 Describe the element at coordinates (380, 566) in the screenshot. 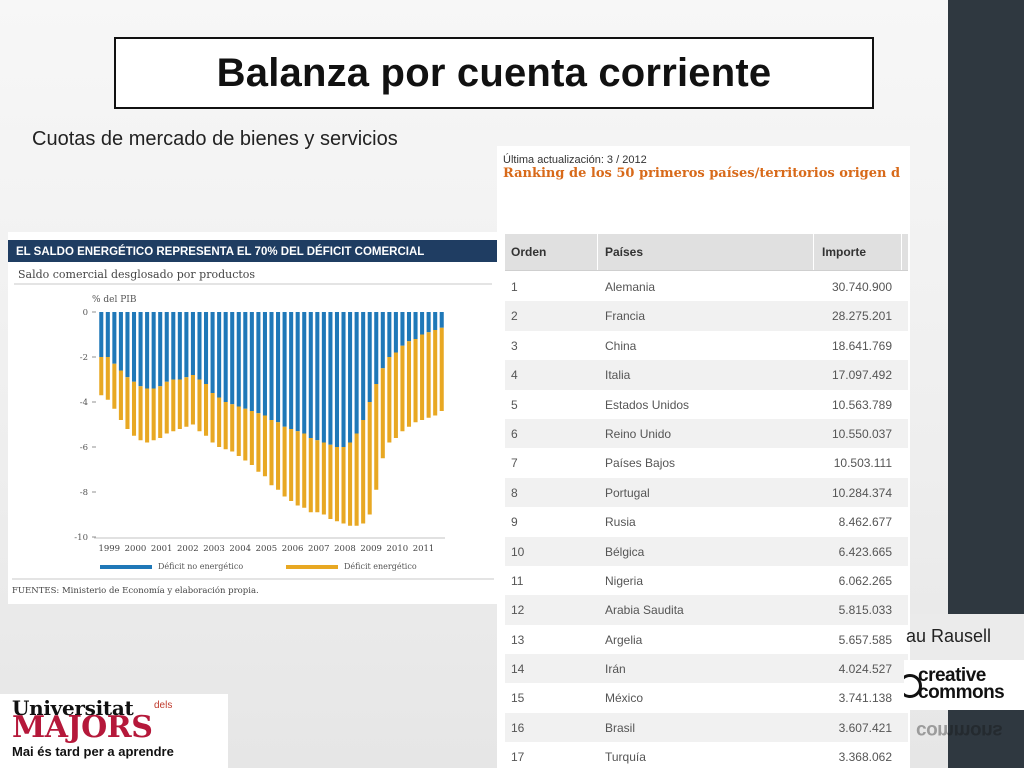

I see `legend-label-energy: Déficit energético` at that location.